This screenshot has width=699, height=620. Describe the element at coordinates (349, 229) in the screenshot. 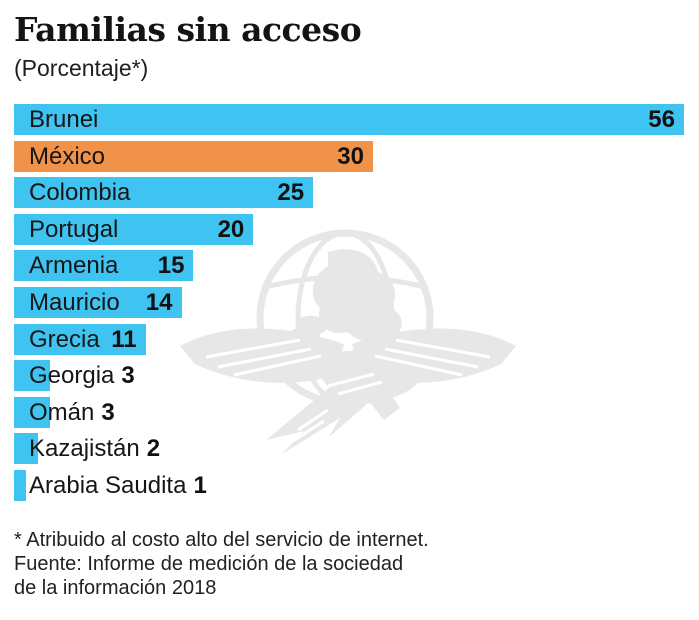

I see `bar-row: 20 Portugal` at that location.